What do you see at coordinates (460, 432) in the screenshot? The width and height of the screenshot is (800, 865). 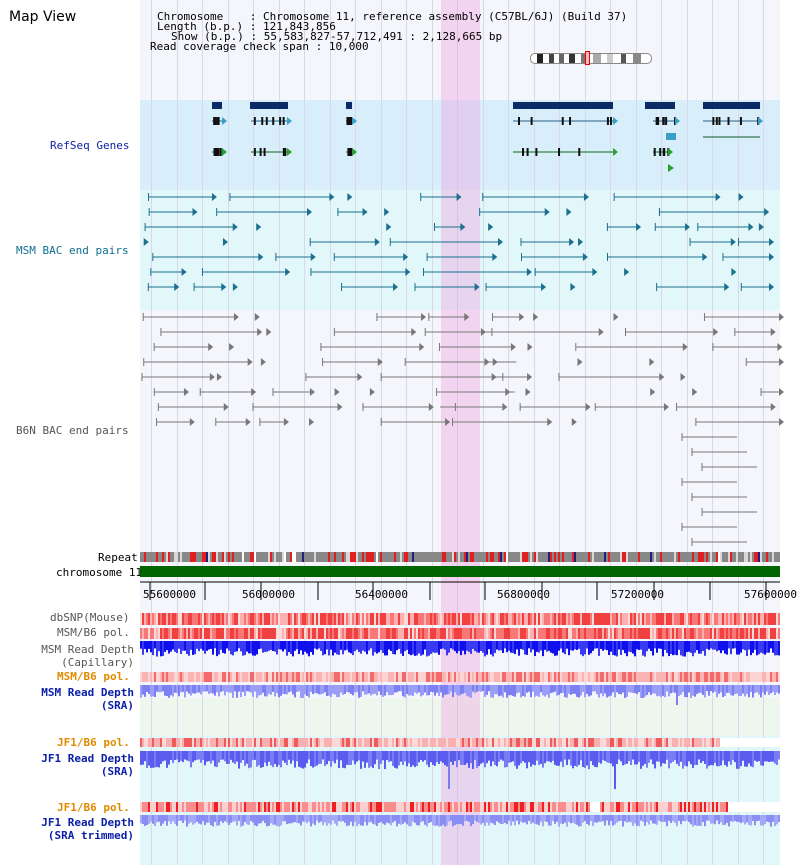 I see `selected-region-highlight` at bounding box center [460, 432].